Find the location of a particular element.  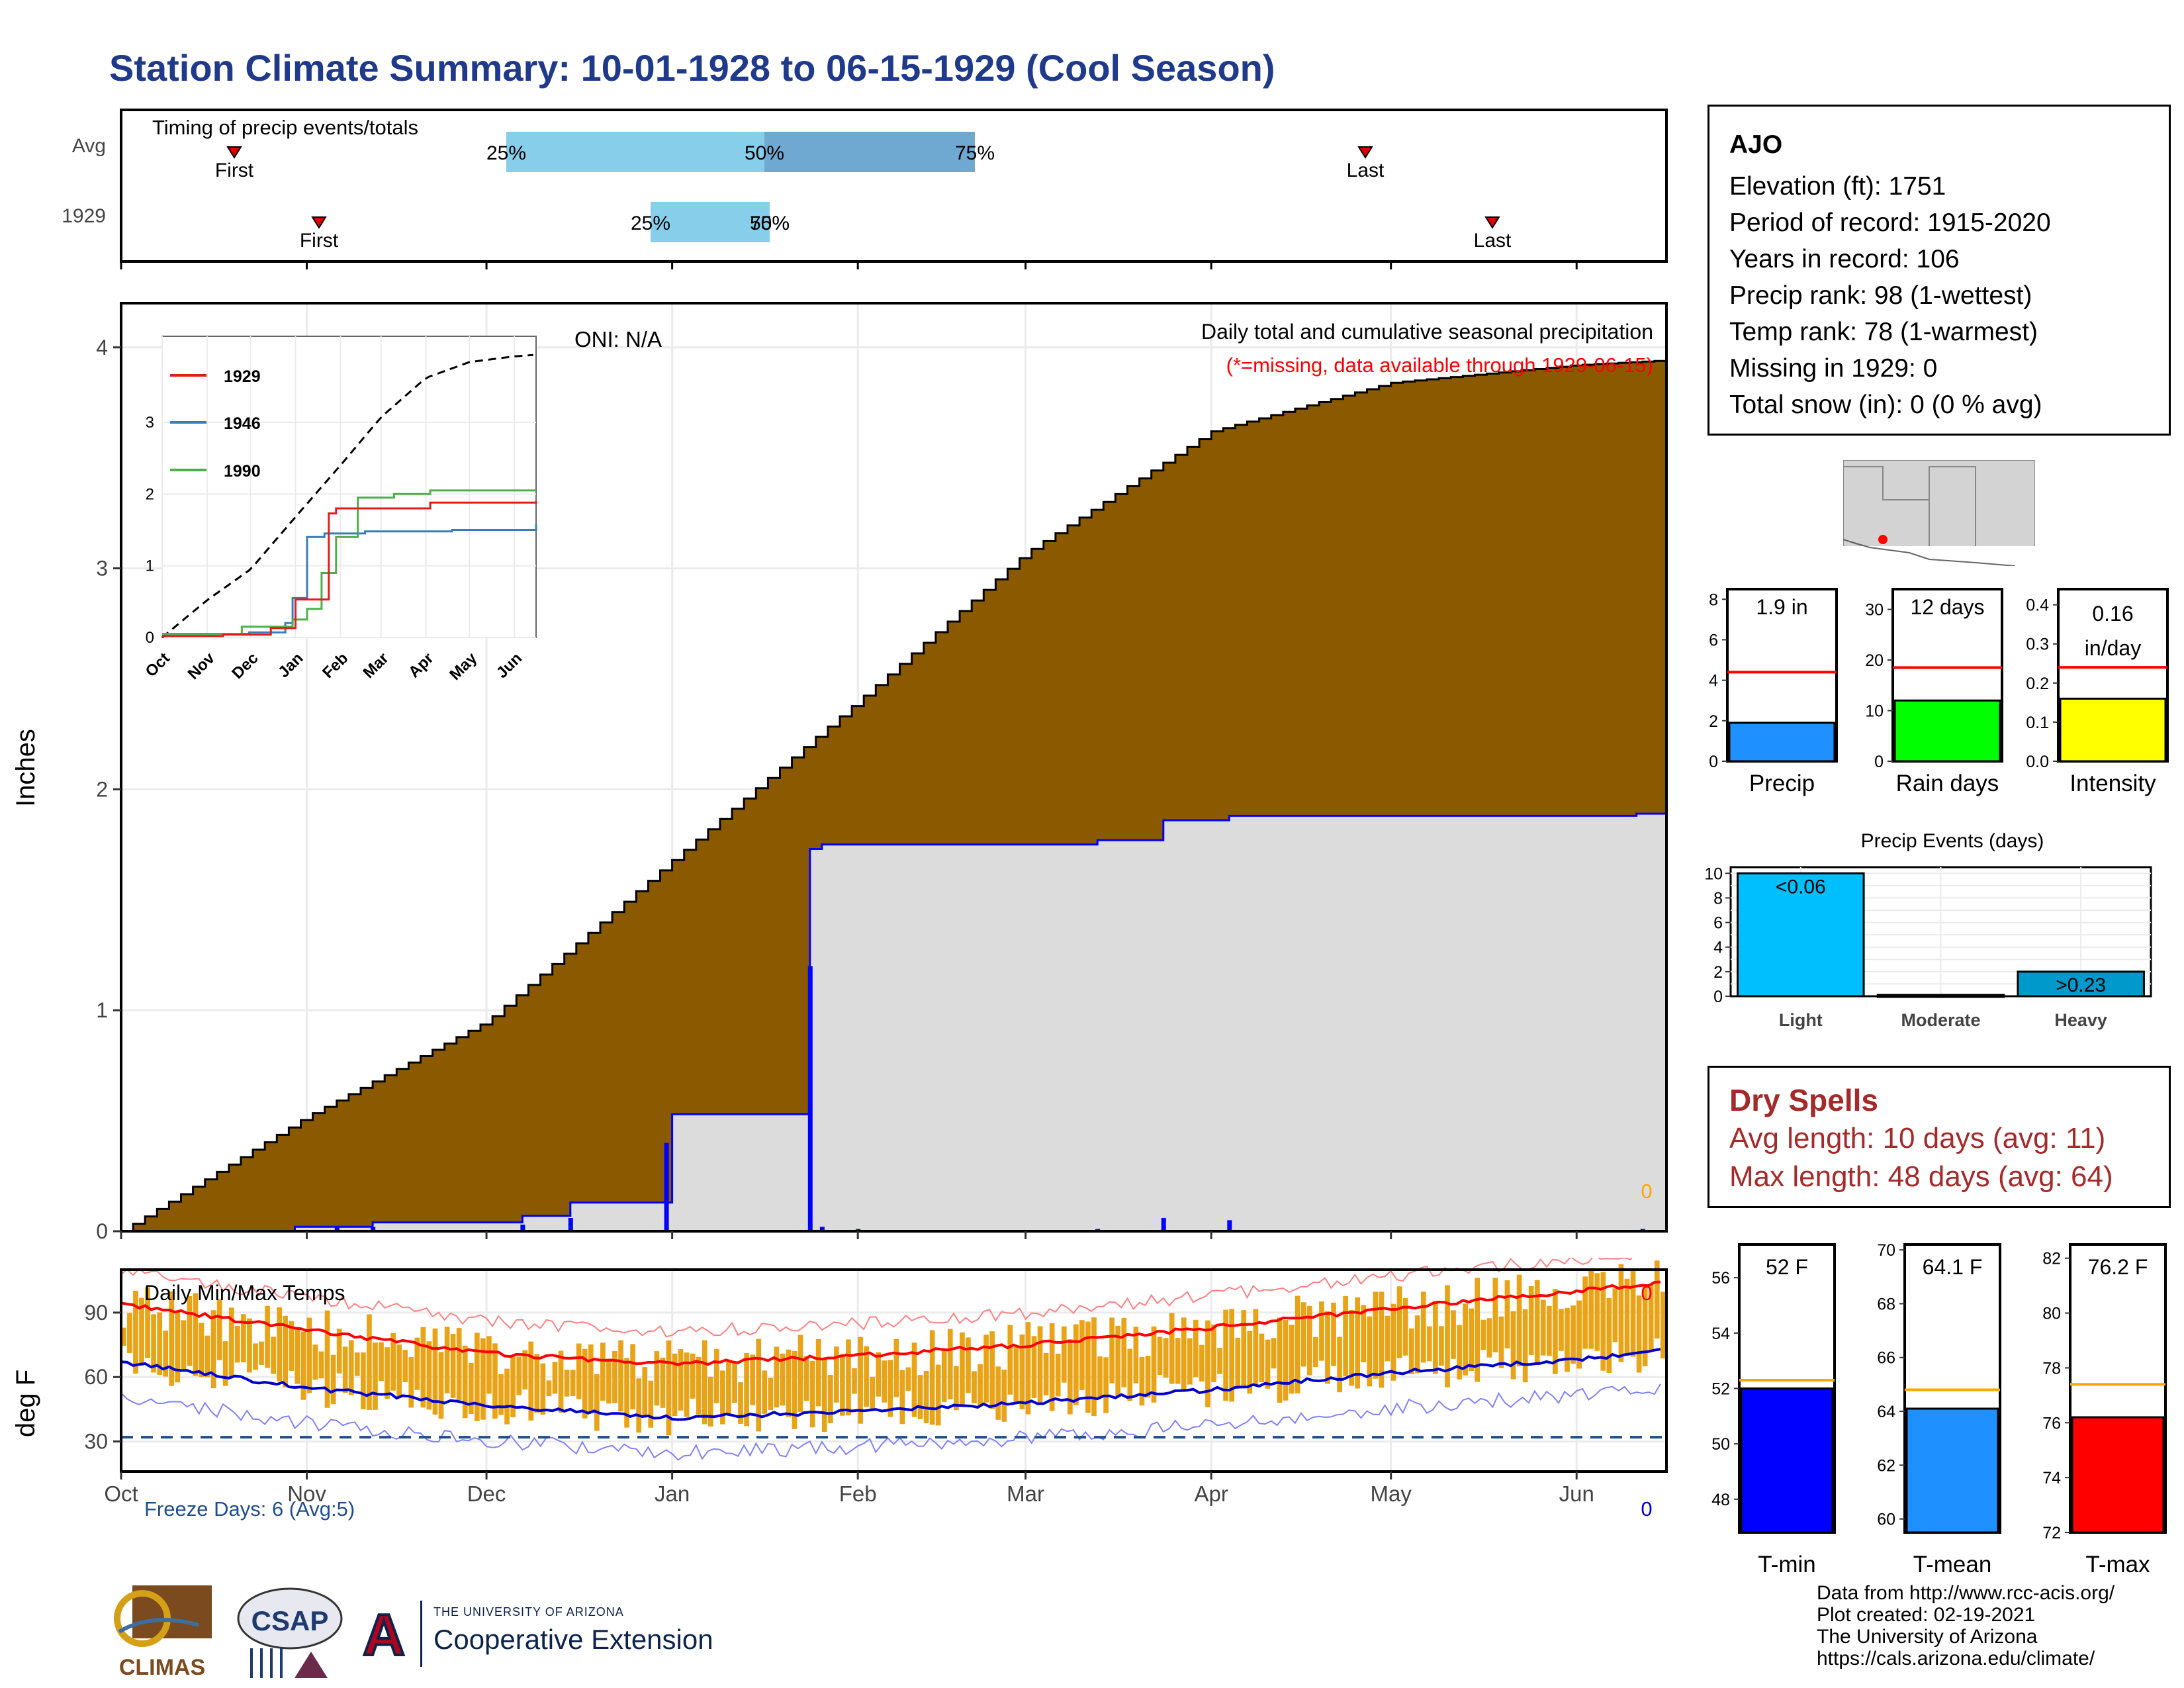

events-category-label: Heavy is located at coordinates (2080, 1020).